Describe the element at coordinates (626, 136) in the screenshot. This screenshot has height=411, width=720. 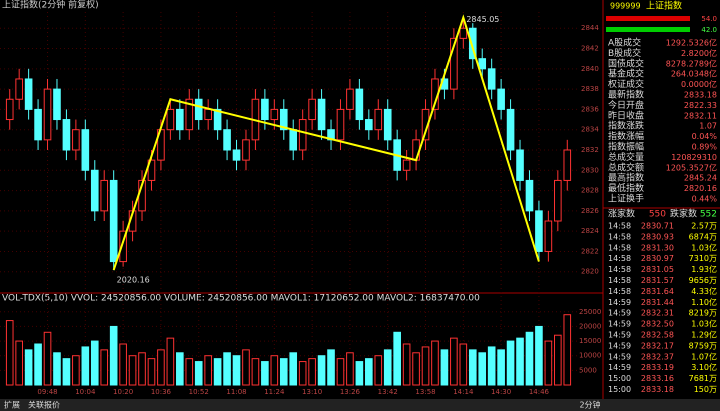
I see `stat-label: 指数涨幅` at that location.